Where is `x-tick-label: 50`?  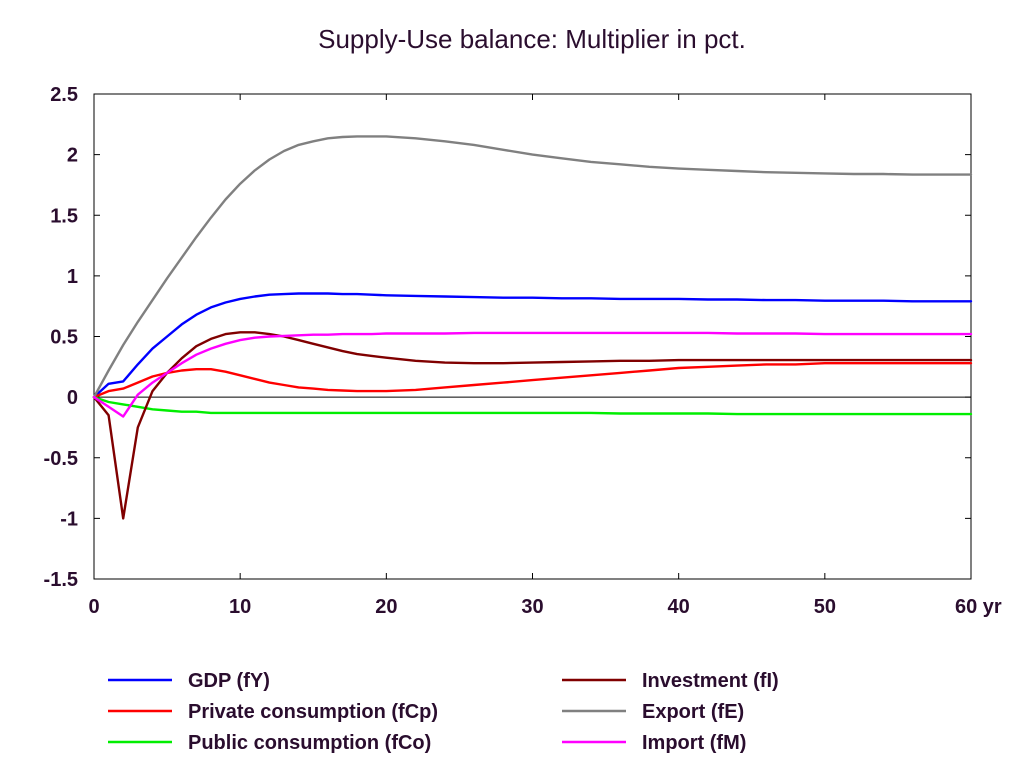
x-tick-label: 50 is located at coordinates (825, 607).